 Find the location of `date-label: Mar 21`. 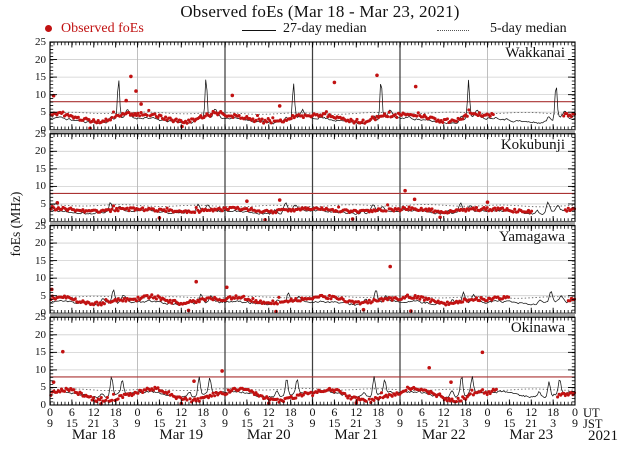

date-label: Mar 21 is located at coordinates (356, 435).